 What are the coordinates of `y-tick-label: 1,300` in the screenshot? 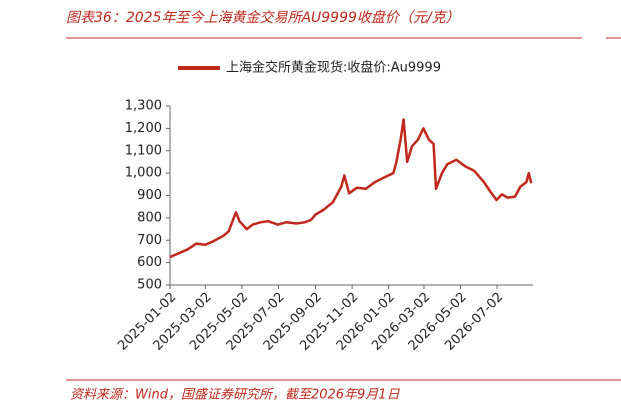 It's located at (143, 106).